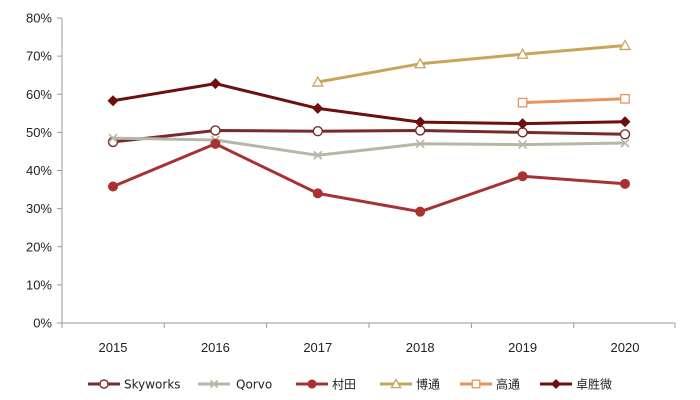 The height and width of the screenshot is (400, 700). I want to click on x-tick-label: 2015, so click(113, 347).